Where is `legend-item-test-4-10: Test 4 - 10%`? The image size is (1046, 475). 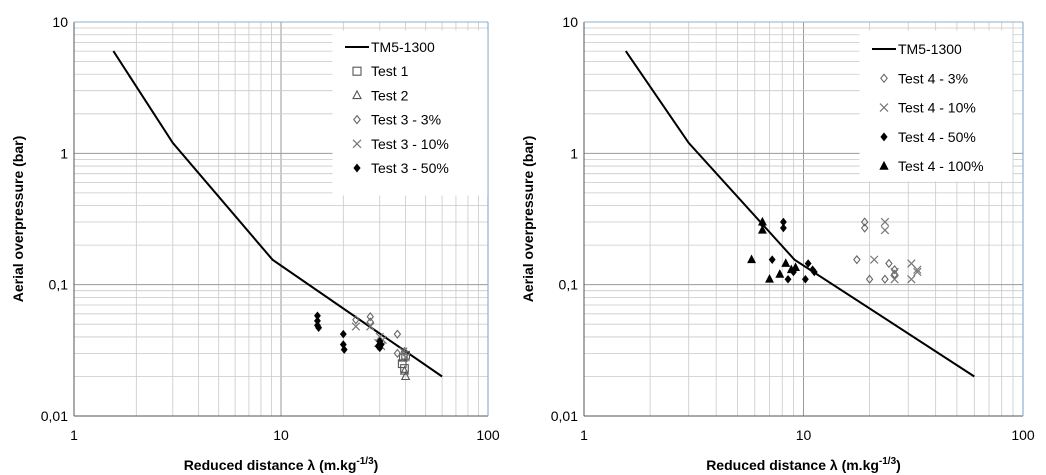 legend-item-test-4-10: Test 4 - 10% is located at coordinates (927, 108).